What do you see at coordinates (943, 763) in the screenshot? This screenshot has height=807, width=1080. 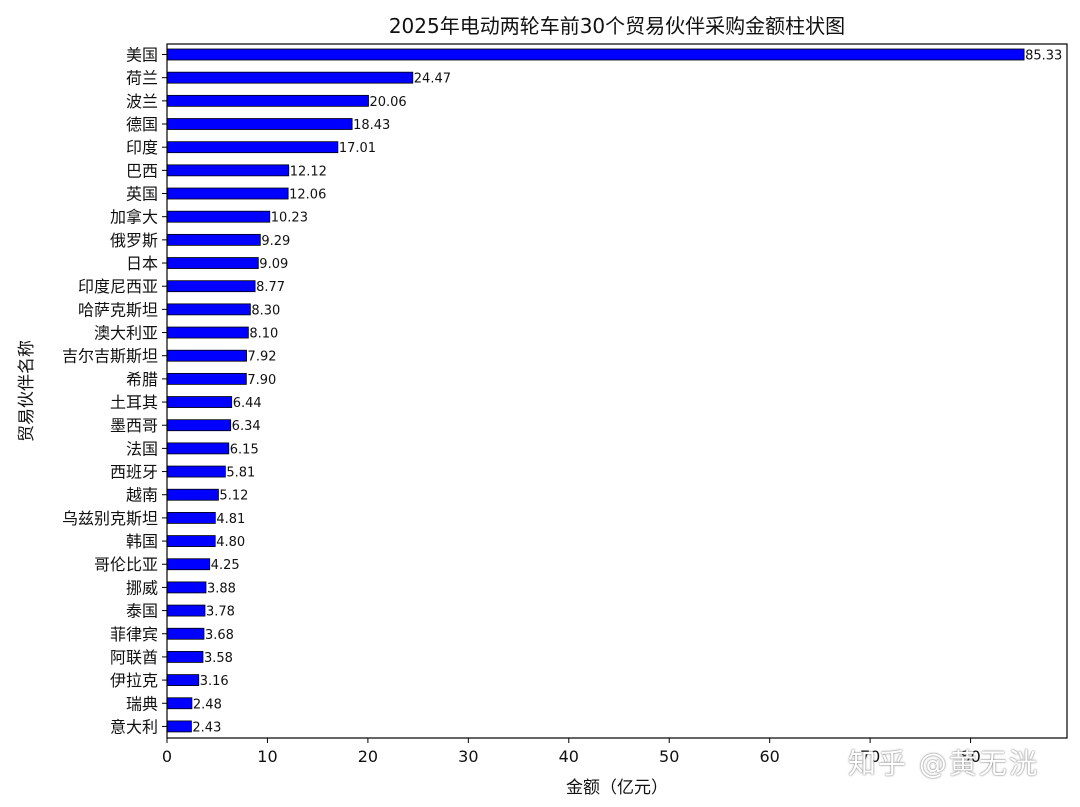 I see `watermark: 知乎 @黄无洸` at bounding box center [943, 763].